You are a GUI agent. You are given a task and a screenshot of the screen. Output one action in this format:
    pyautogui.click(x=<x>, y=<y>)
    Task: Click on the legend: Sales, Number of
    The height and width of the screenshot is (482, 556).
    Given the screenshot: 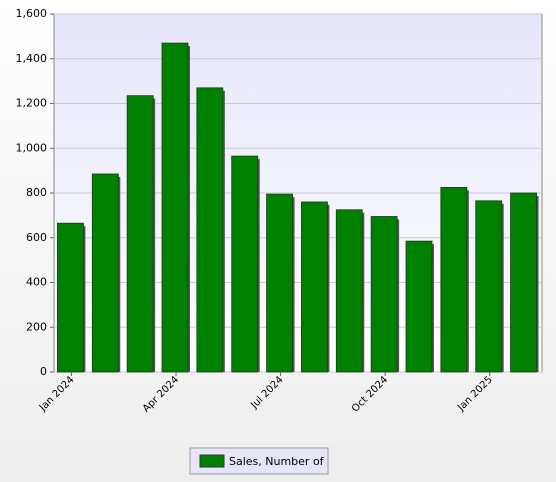 What is the action you would take?
    pyautogui.click(x=259, y=461)
    